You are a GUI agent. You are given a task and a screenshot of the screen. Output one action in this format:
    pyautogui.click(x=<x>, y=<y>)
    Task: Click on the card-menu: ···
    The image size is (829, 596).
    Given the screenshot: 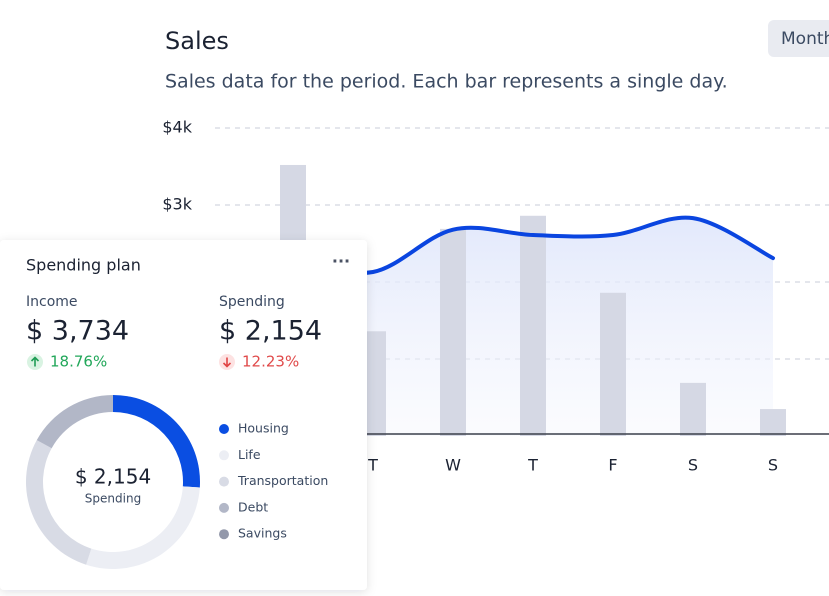 What is the action you would take?
    pyautogui.click(x=341, y=261)
    